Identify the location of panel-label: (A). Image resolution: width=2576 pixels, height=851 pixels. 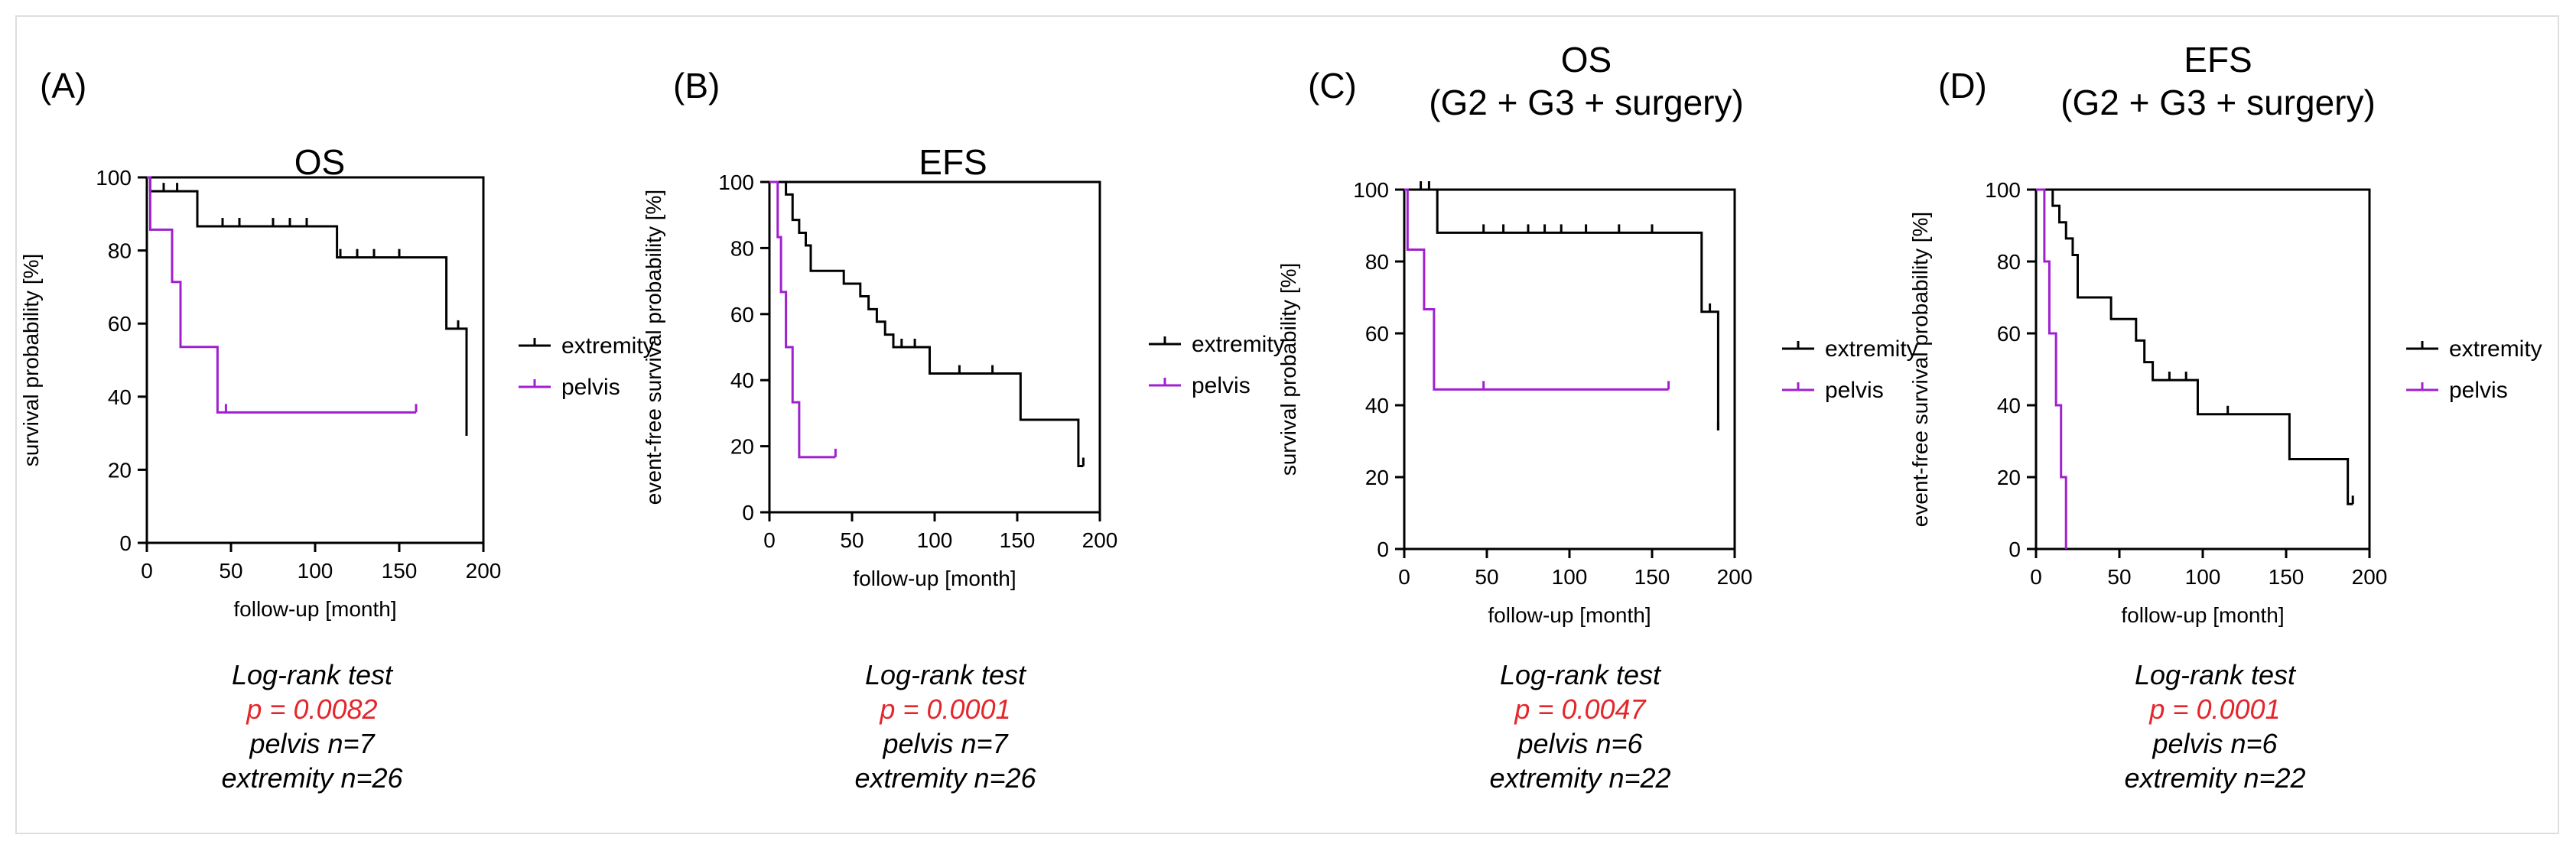
(63, 86).